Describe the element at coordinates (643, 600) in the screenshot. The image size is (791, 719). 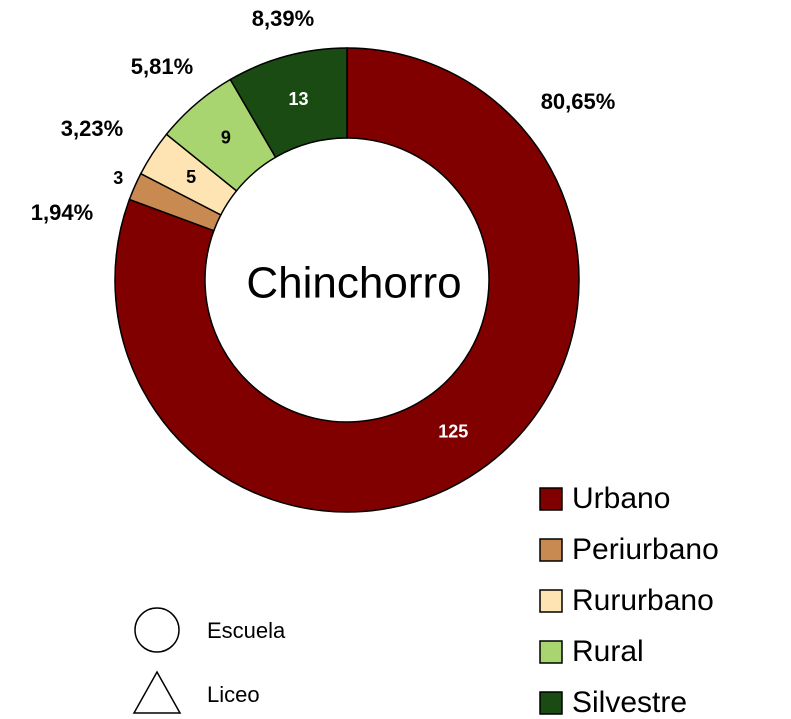
I see `legend-label: Rururbano` at that location.